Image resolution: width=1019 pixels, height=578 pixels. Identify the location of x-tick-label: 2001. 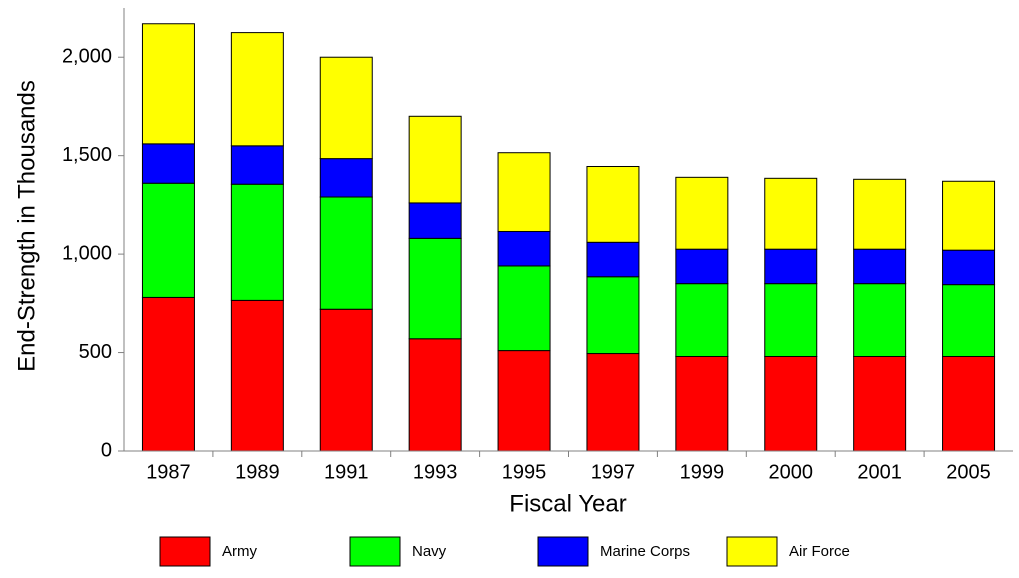
(879, 472).